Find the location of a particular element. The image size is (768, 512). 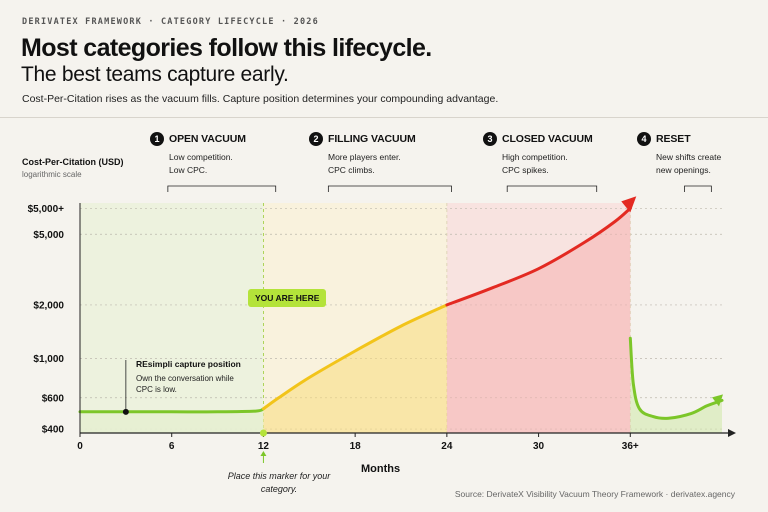

phase-number-badge: 2 is located at coordinates (316, 139).